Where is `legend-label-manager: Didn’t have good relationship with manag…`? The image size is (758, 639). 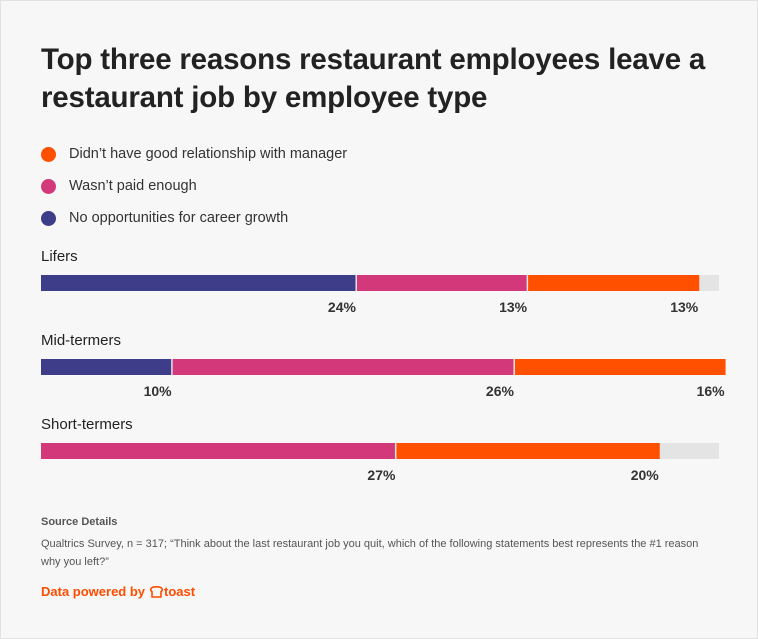
legend-label-manager: Didn’t have good relationship with manag… is located at coordinates (208, 154).